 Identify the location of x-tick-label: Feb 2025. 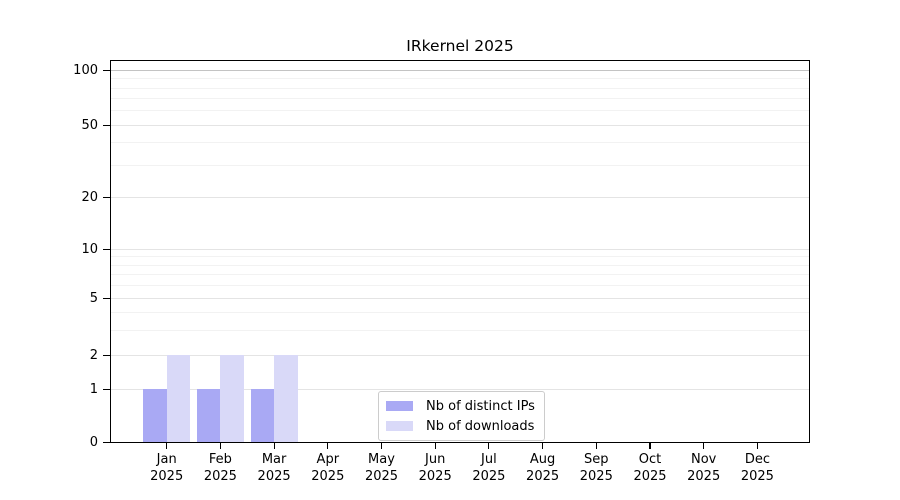
(220, 468).